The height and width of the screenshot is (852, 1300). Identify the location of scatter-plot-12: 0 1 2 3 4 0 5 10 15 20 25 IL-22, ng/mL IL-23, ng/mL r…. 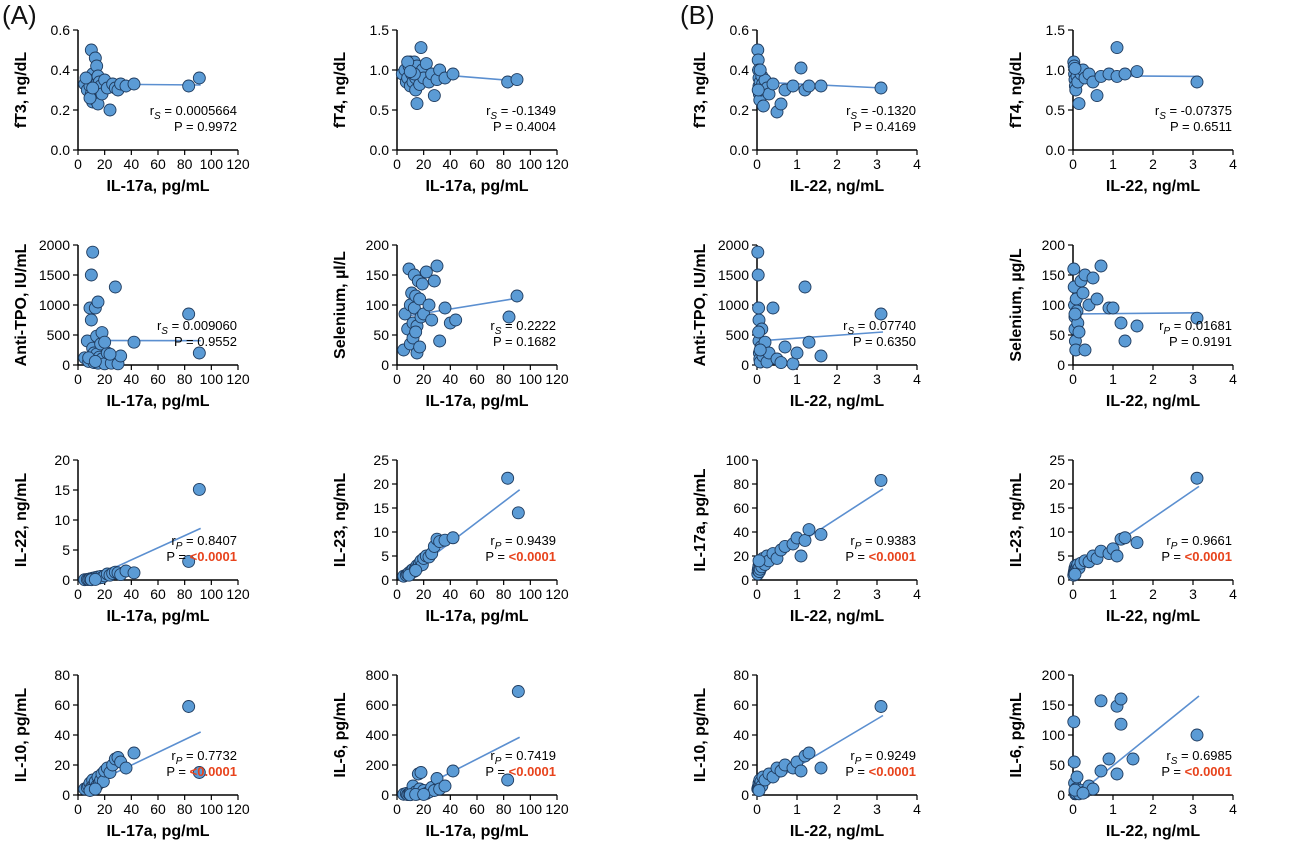
(1122, 538).